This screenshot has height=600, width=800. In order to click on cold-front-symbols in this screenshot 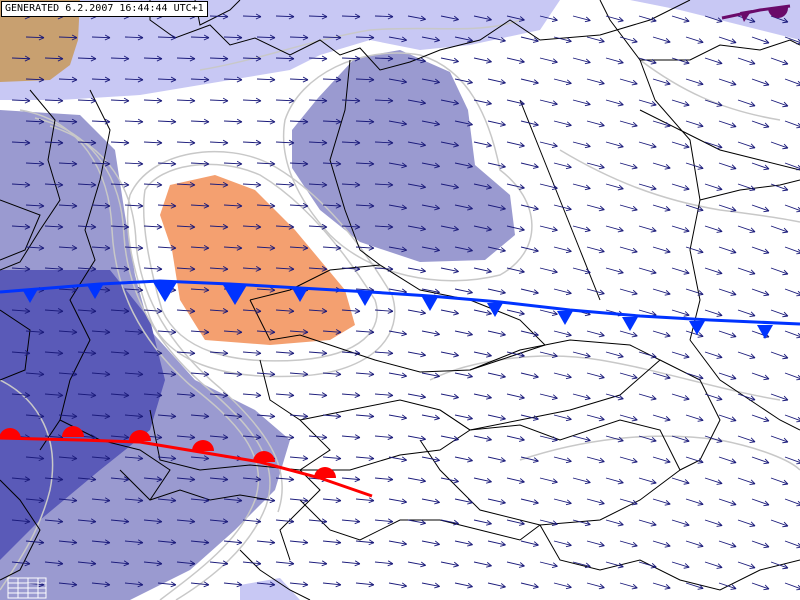, I will do `click(397, 310)`.